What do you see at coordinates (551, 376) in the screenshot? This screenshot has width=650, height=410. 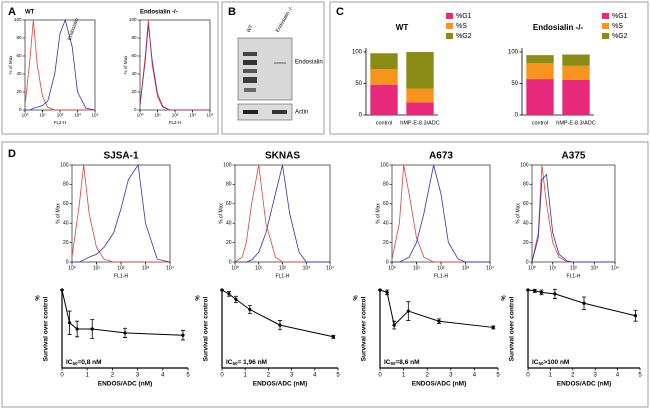 I see `x-tick-label: 1` at bounding box center [551, 376].